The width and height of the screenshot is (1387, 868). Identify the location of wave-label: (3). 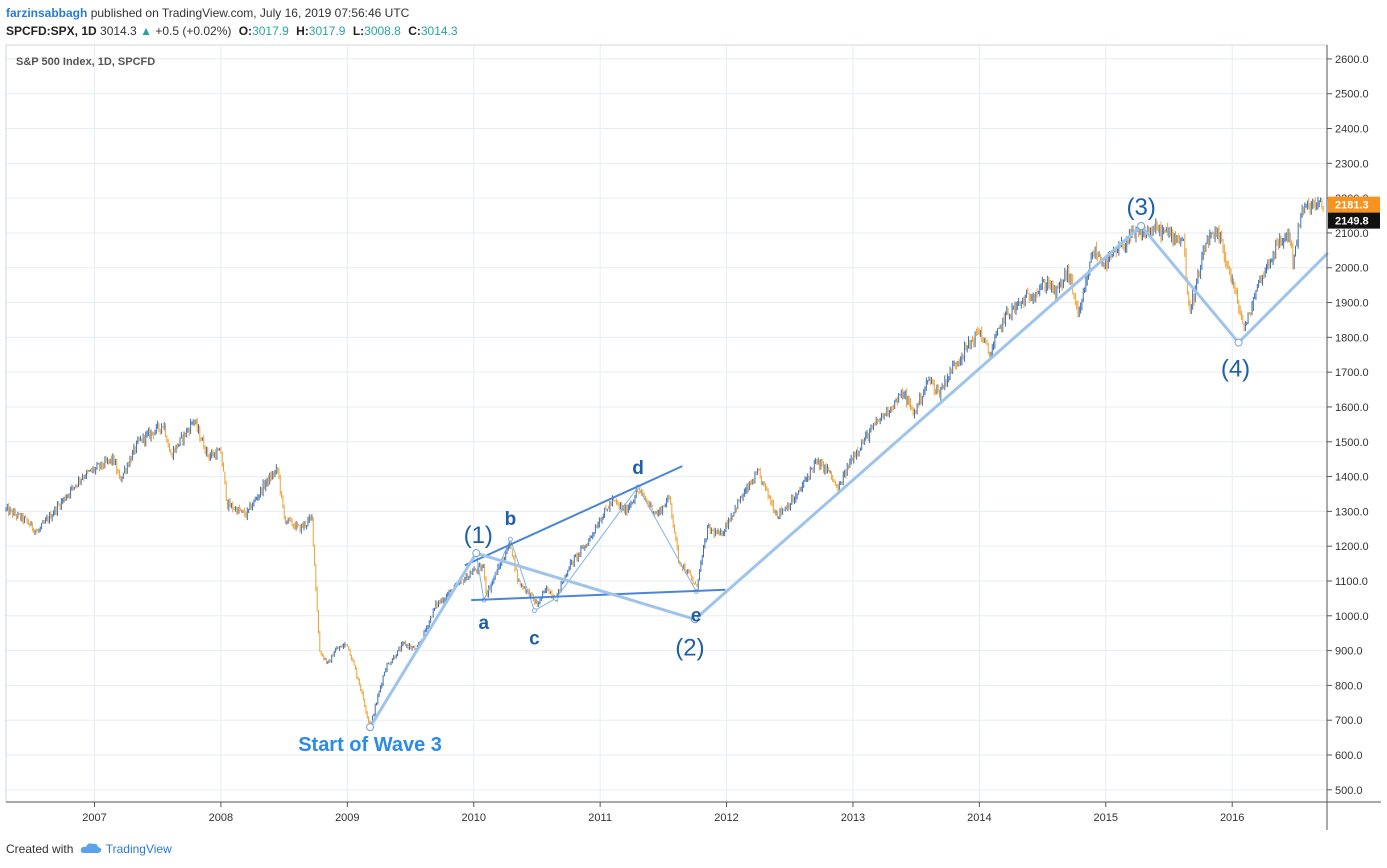
(1141, 207).